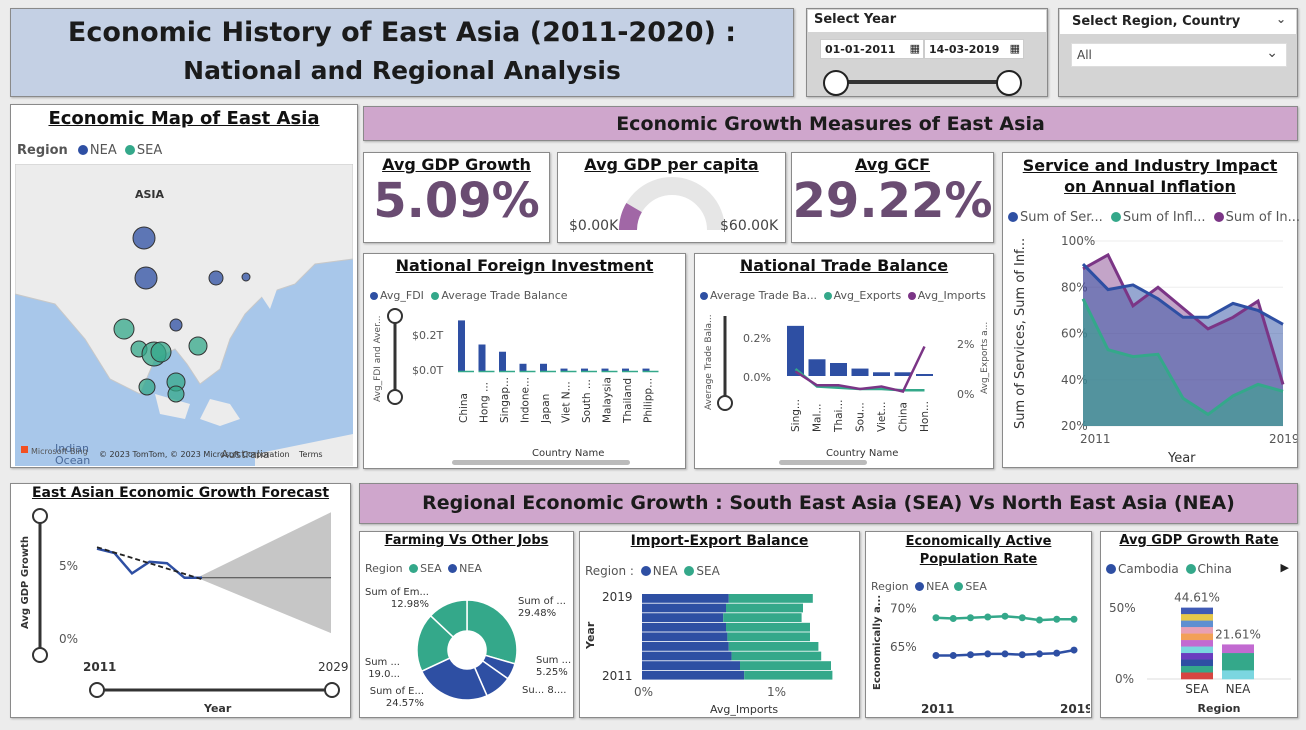 Image resolution: width=1306 pixels, height=730 pixels. What do you see at coordinates (492, 632) in the screenshot?
I see `donut-slice-sea` at bounding box center [492, 632].